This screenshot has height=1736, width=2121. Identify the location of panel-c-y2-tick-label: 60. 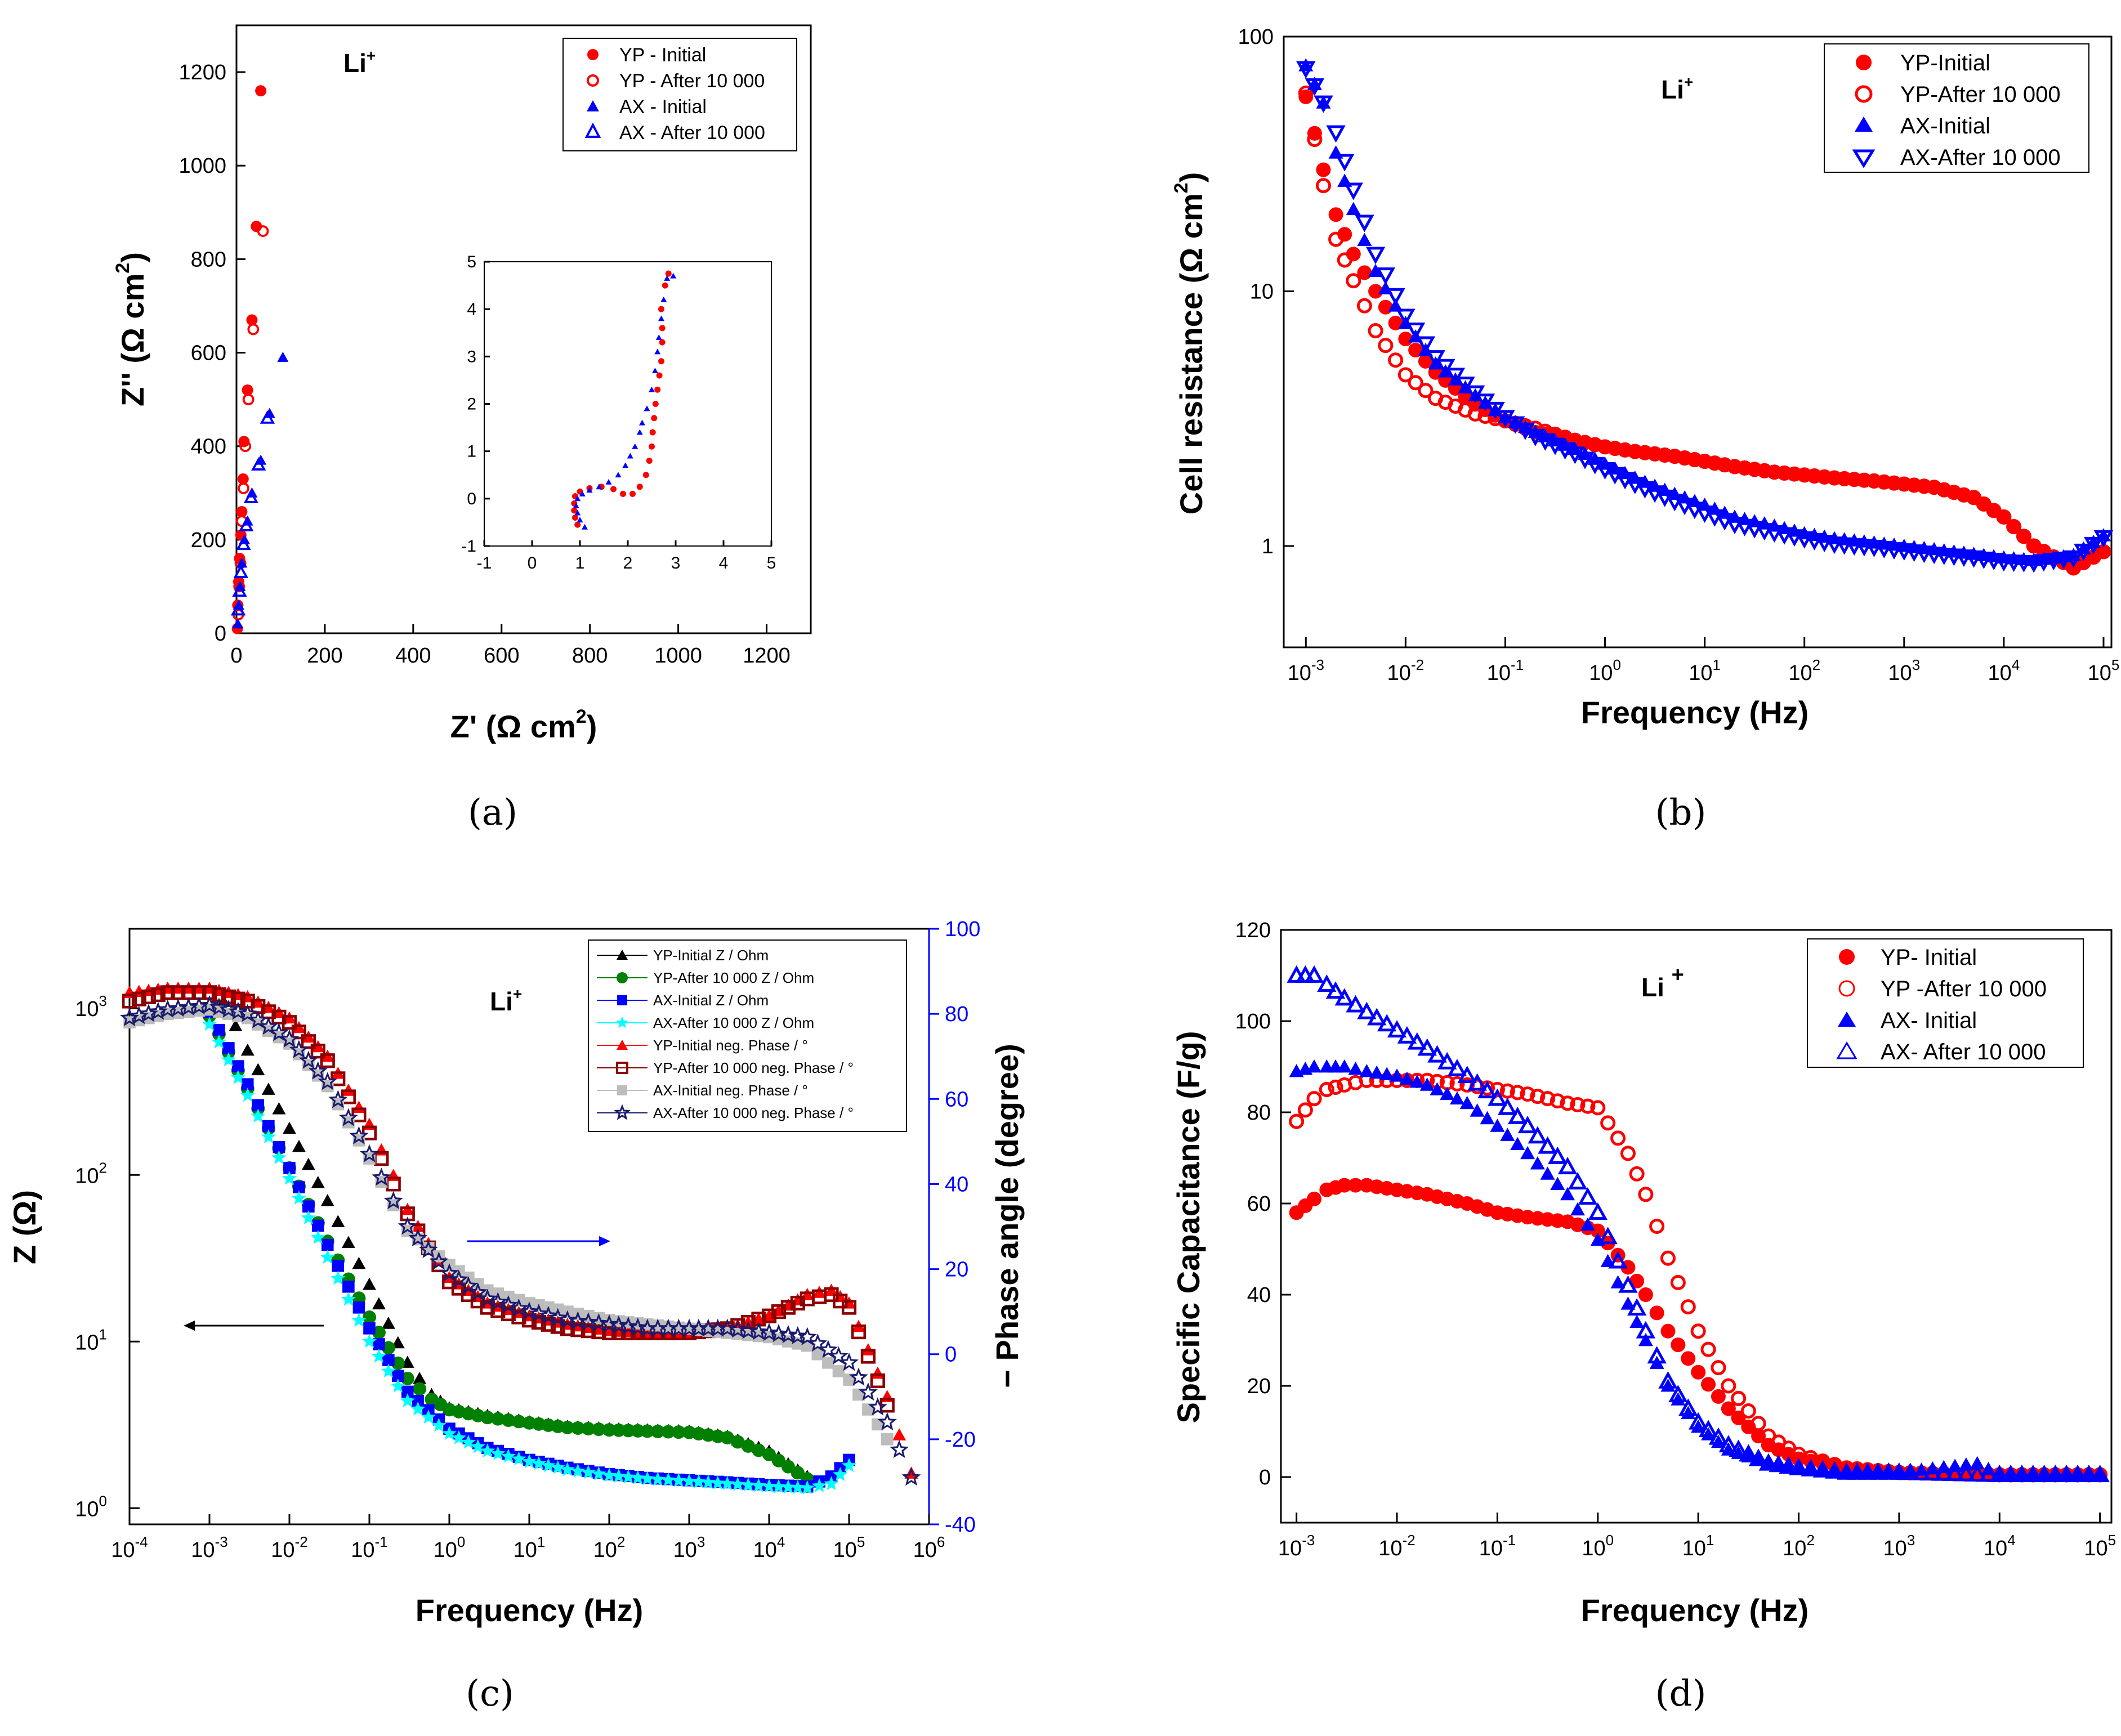
(957, 1099).